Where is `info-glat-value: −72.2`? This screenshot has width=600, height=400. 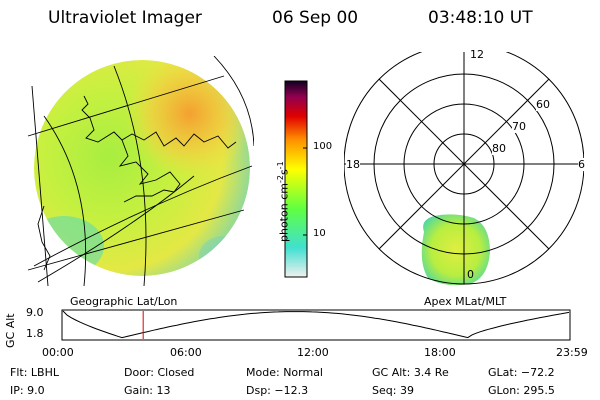 info-glat-value: −72.2 is located at coordinates (537, 372).